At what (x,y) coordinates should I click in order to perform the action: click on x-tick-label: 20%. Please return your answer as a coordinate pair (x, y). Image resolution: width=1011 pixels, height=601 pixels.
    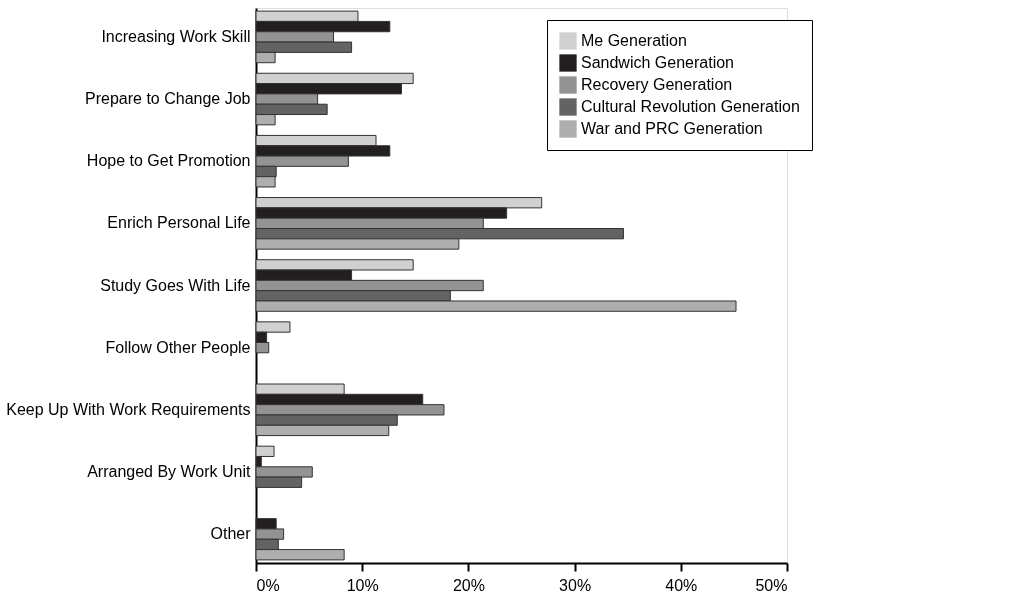
    Looking at the image, I should click on (468, 585).